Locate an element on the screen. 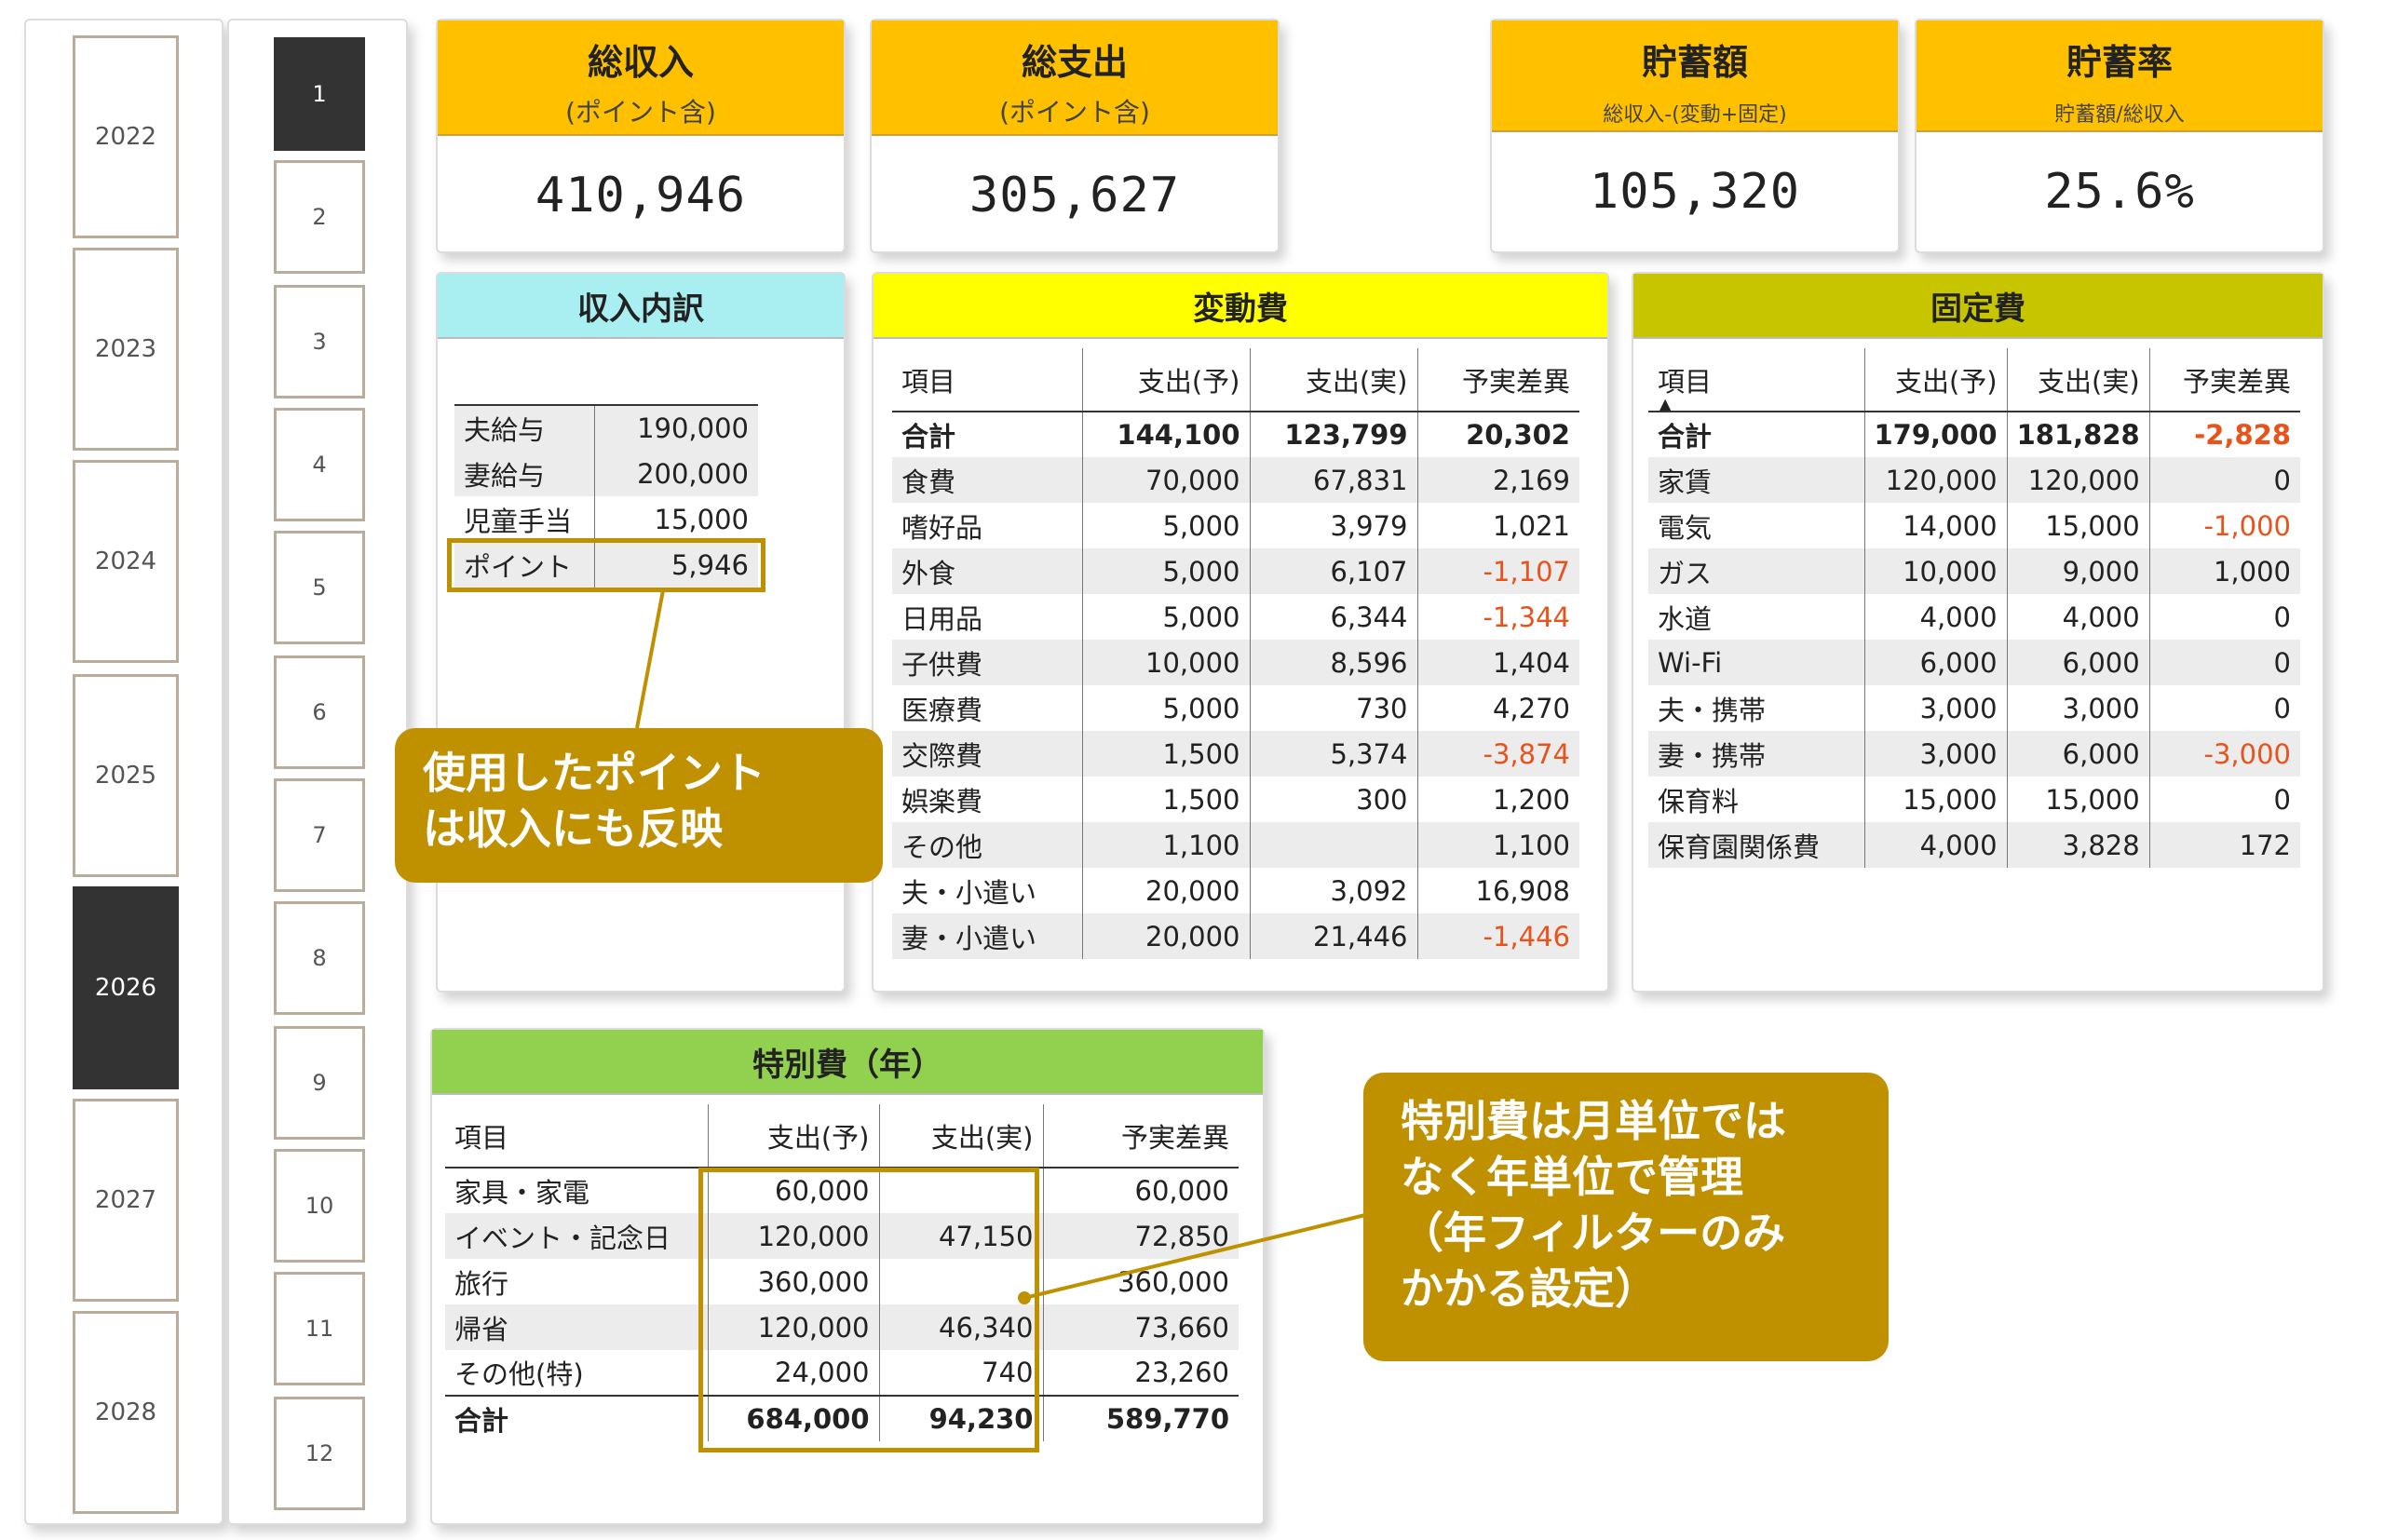 This screenshot has height=1540, width=2384. month-button-7: 7 is located at coordinates (319, 835).